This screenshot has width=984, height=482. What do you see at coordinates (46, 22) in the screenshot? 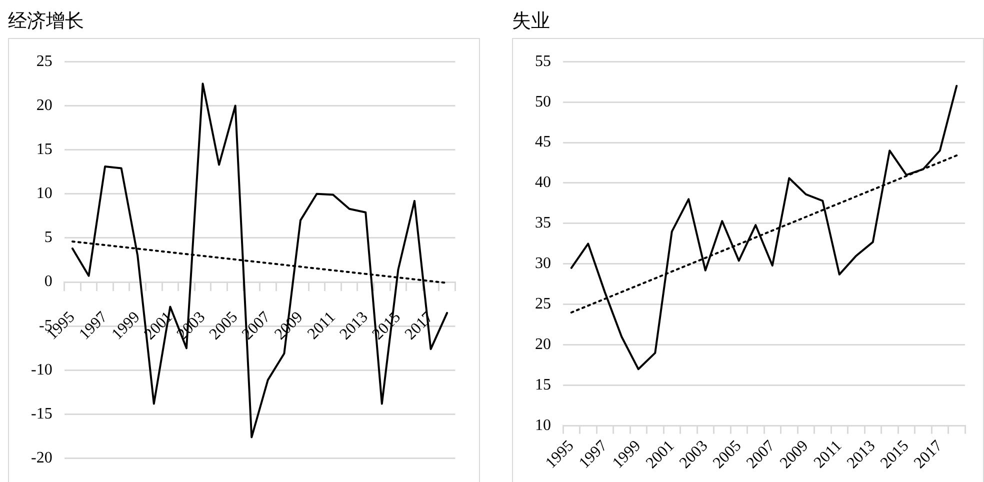
I see `chart-title: 经济增长` at bounding box center [46, 22].